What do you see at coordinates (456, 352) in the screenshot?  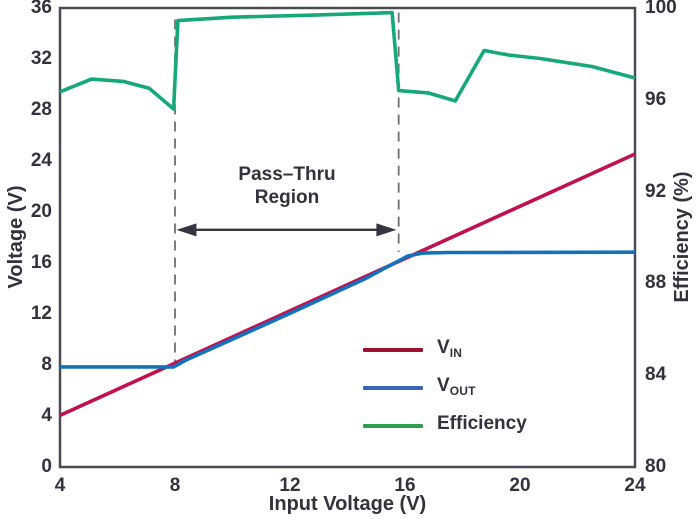 I see `legend-label-vin-sub: IN` at bounding box center [456, 352].